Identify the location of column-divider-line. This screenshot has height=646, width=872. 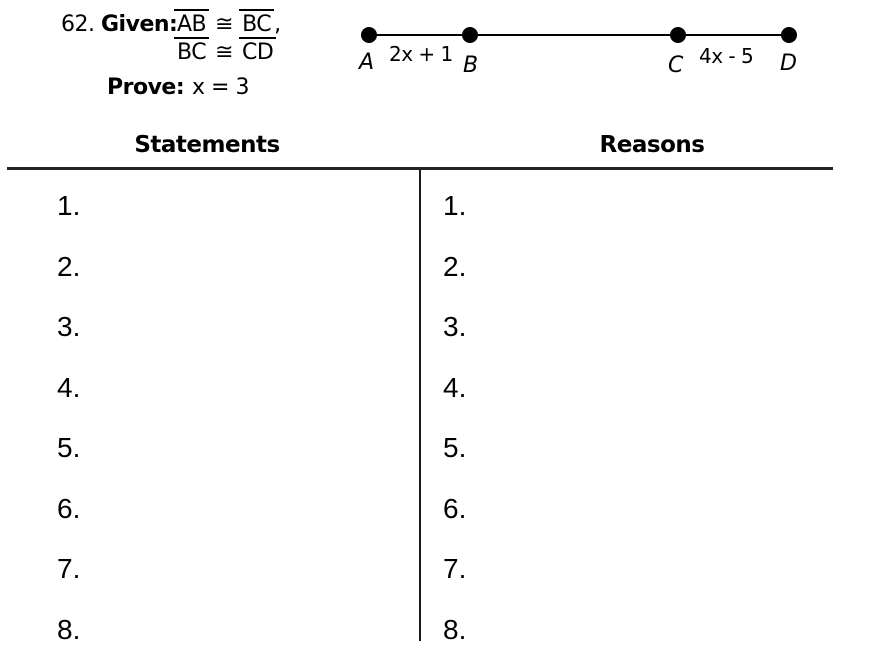
(420, 405).